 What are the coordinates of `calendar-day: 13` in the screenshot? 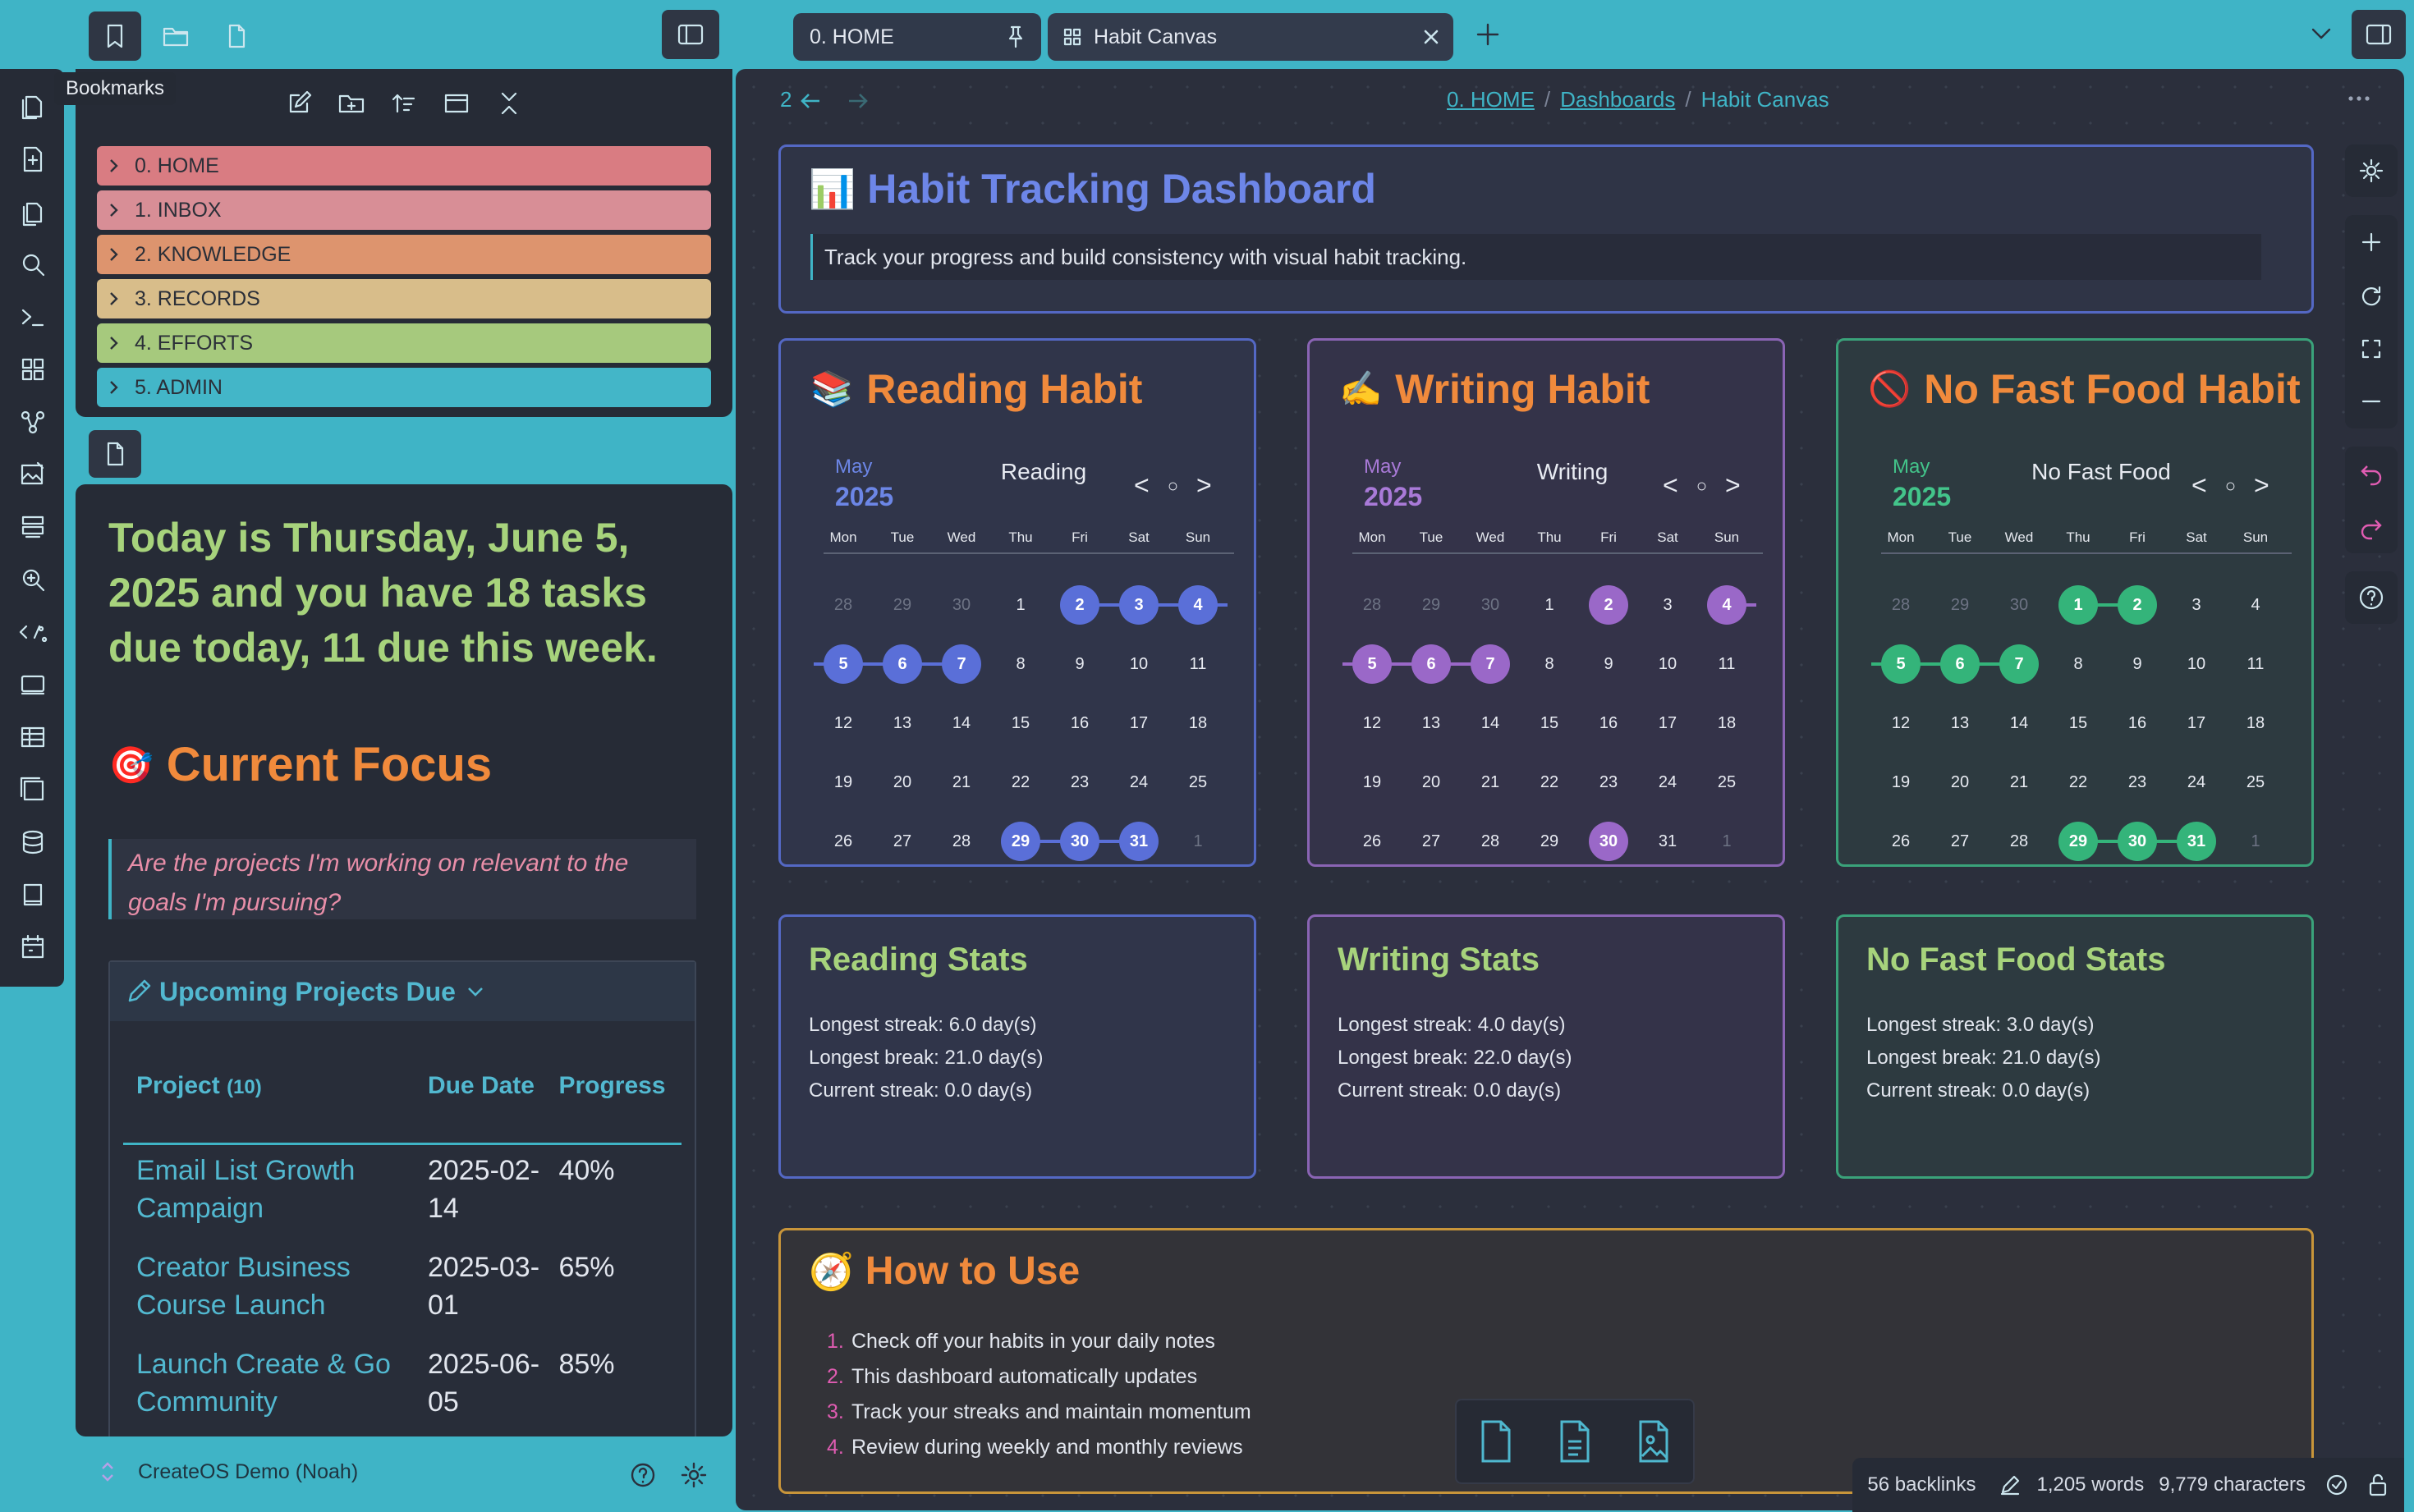 It's located at (1431, 722).